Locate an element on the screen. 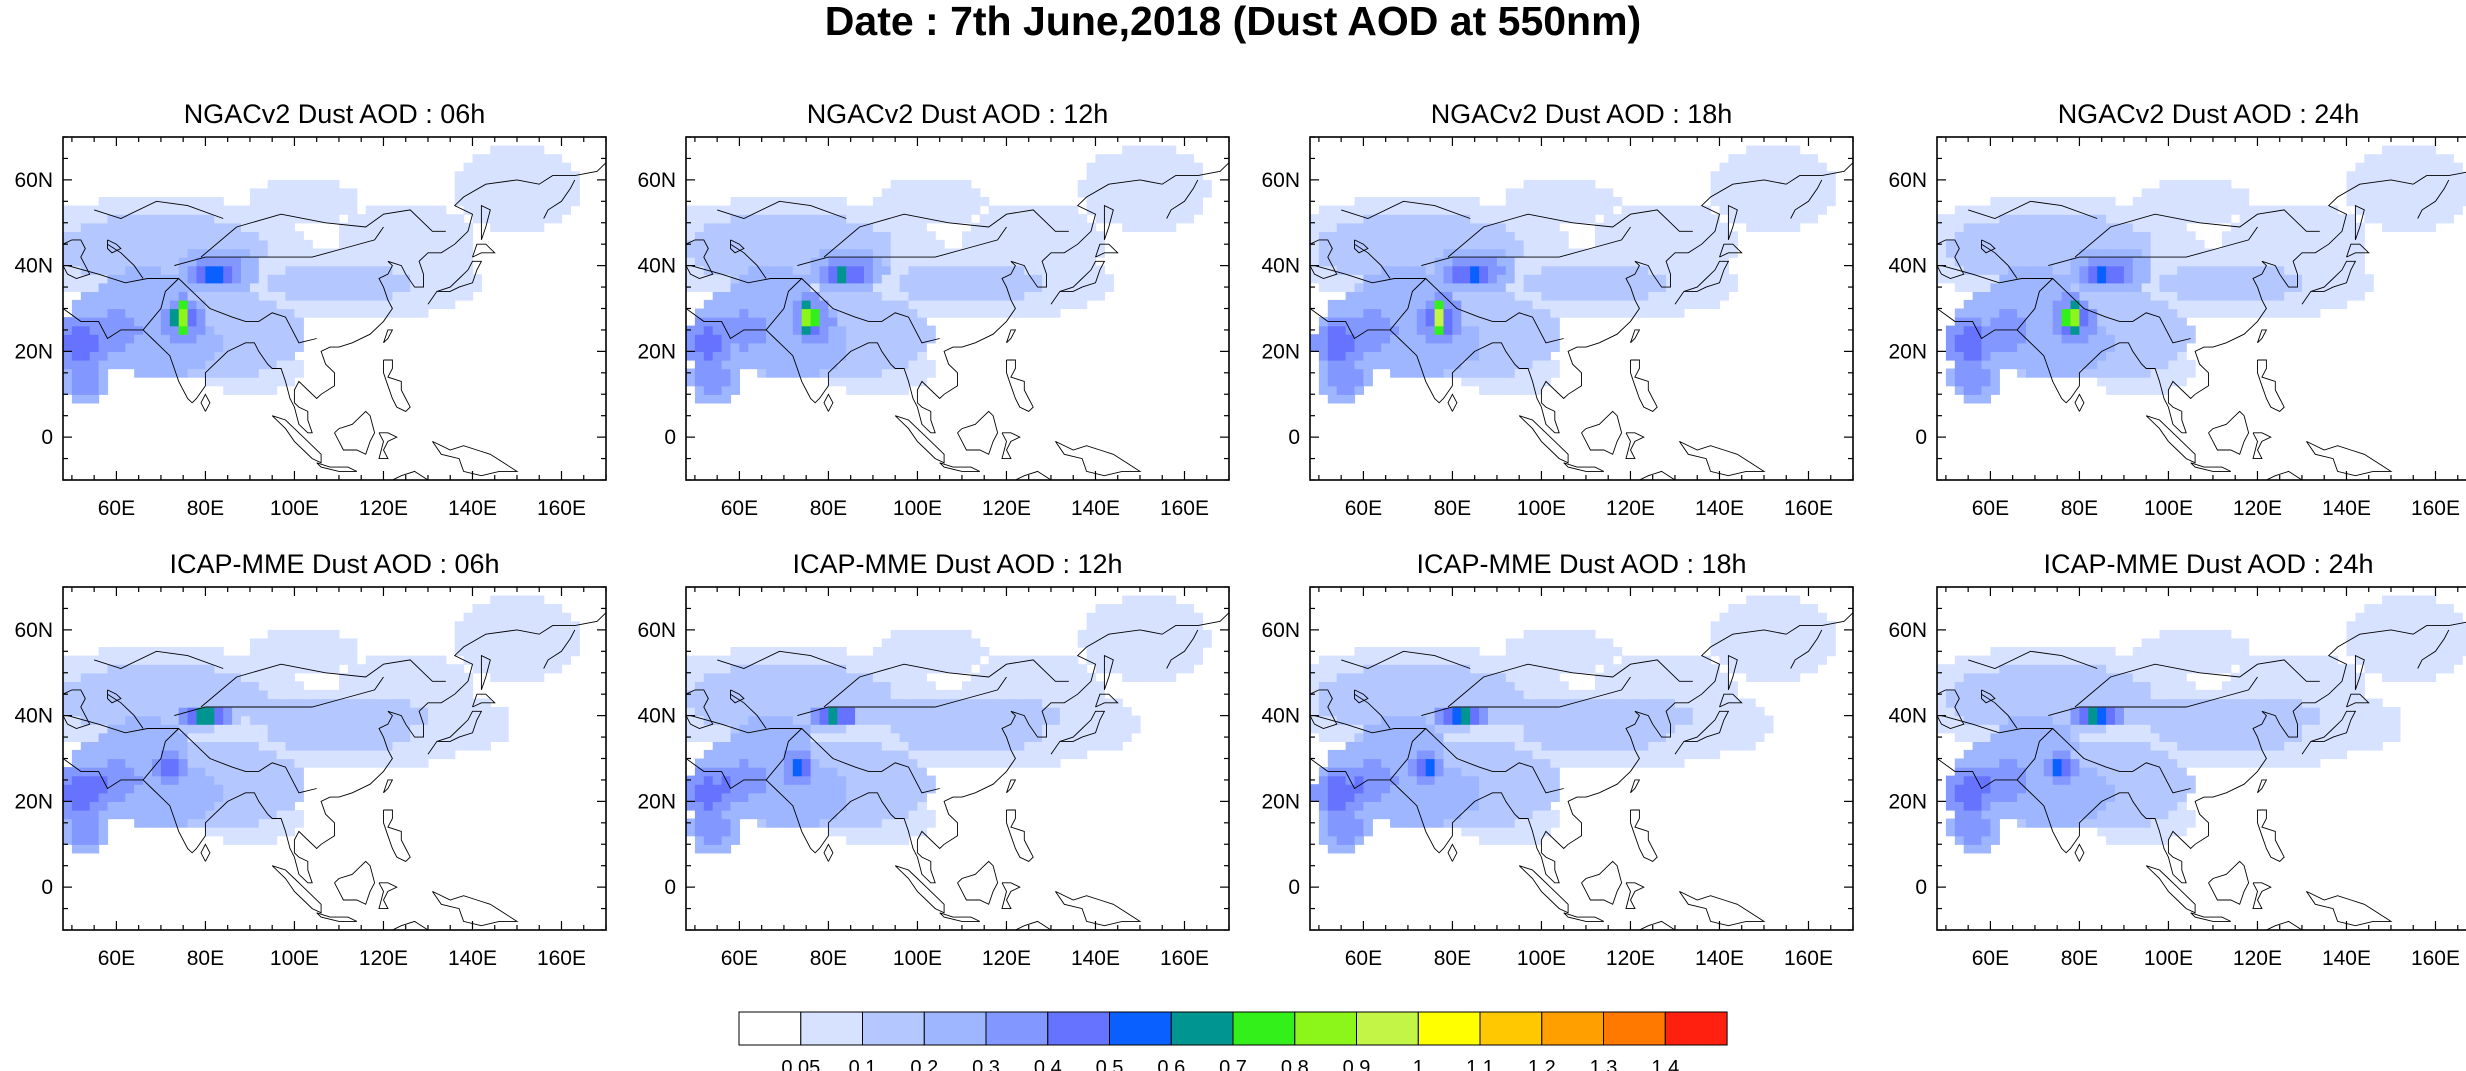 This screenshot has width=2466, height=1071. panel-title: ICAP-MME Dust AOD : 06h is located at coordinates (334, 564).